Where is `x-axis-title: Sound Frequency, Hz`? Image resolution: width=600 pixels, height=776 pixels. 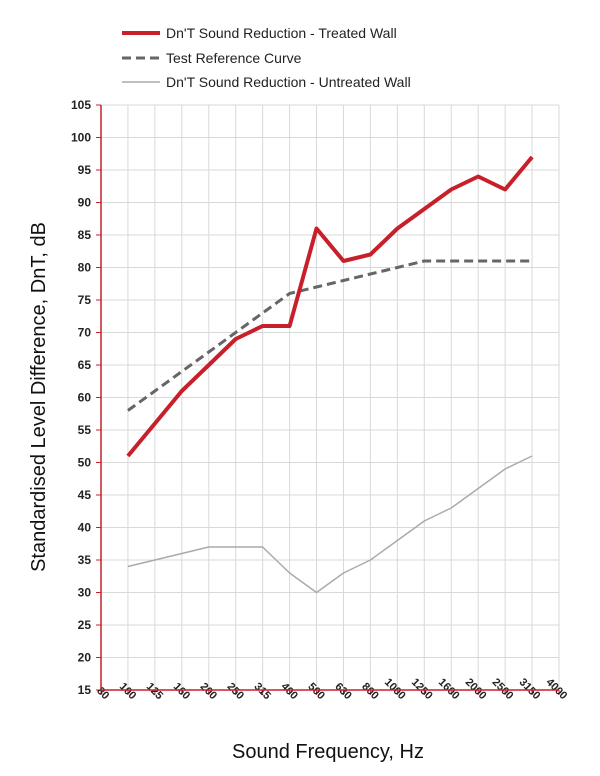 x-axis-title: Sound Frequency, Hz is located at coordinates (328, 752).